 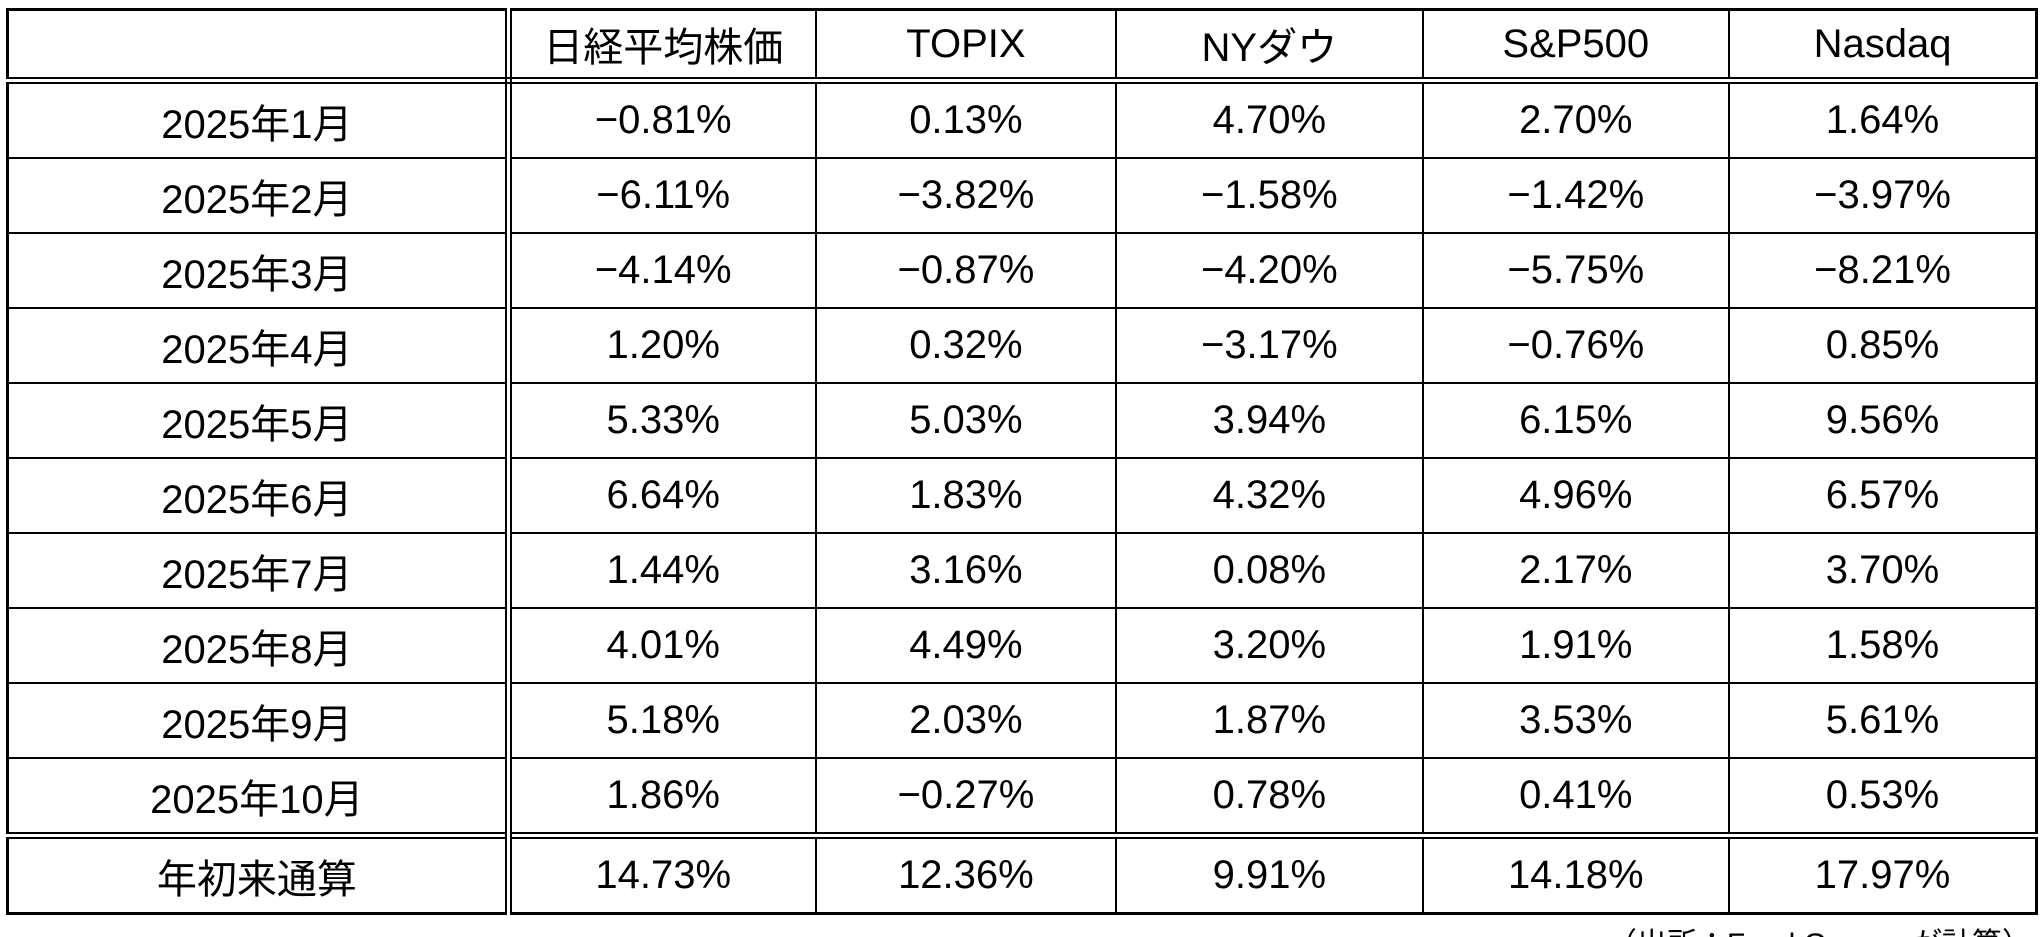 What do you see at coordinates (1576, 570) in the screenshot?
I see `cell: 2.17%` at bounding box center [1576, 570].